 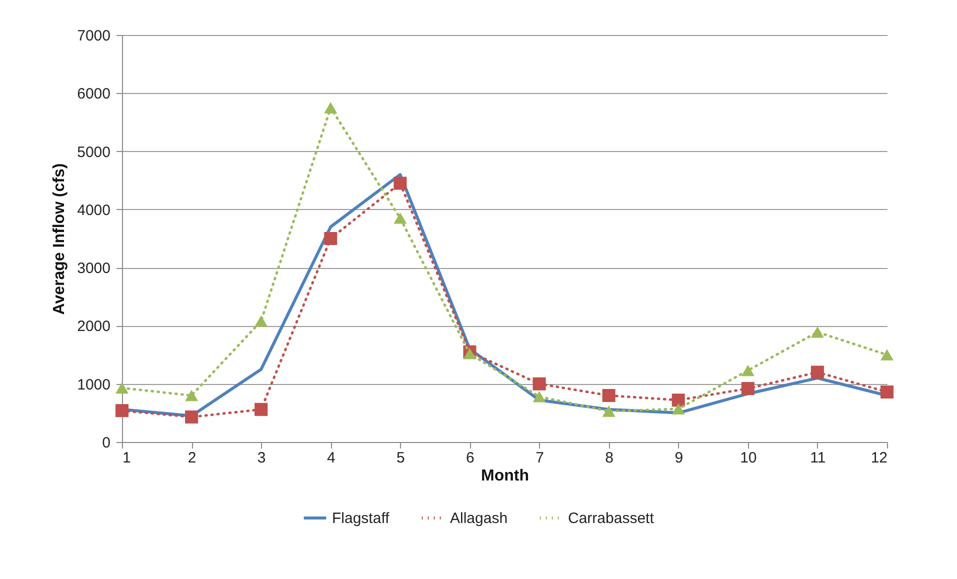 I want to click on legend-label: Flagstaff, so click(x=361, y=518).